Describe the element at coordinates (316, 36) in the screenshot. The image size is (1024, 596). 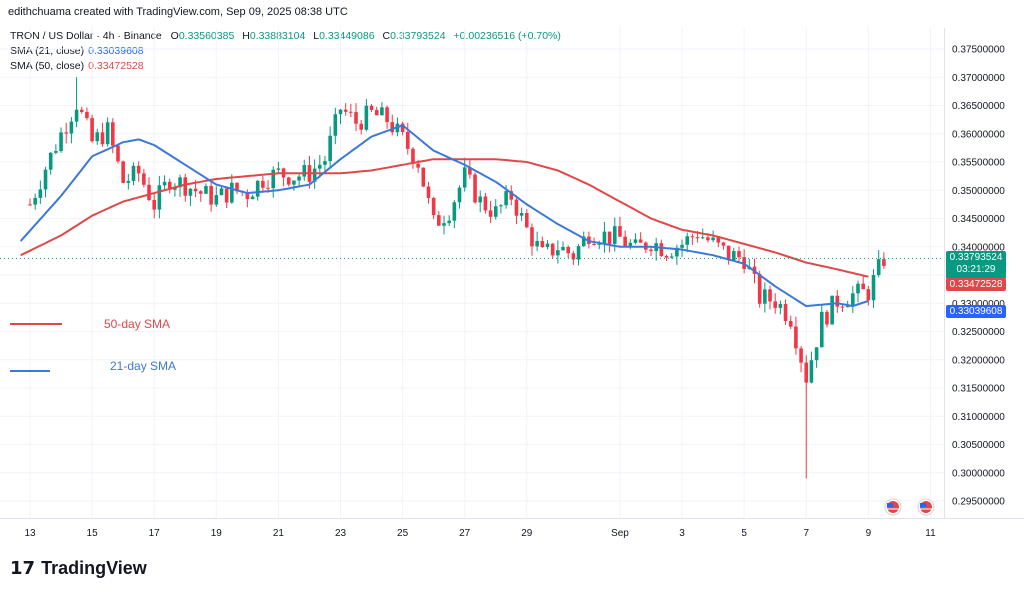
I see `low-label: L` at that location.